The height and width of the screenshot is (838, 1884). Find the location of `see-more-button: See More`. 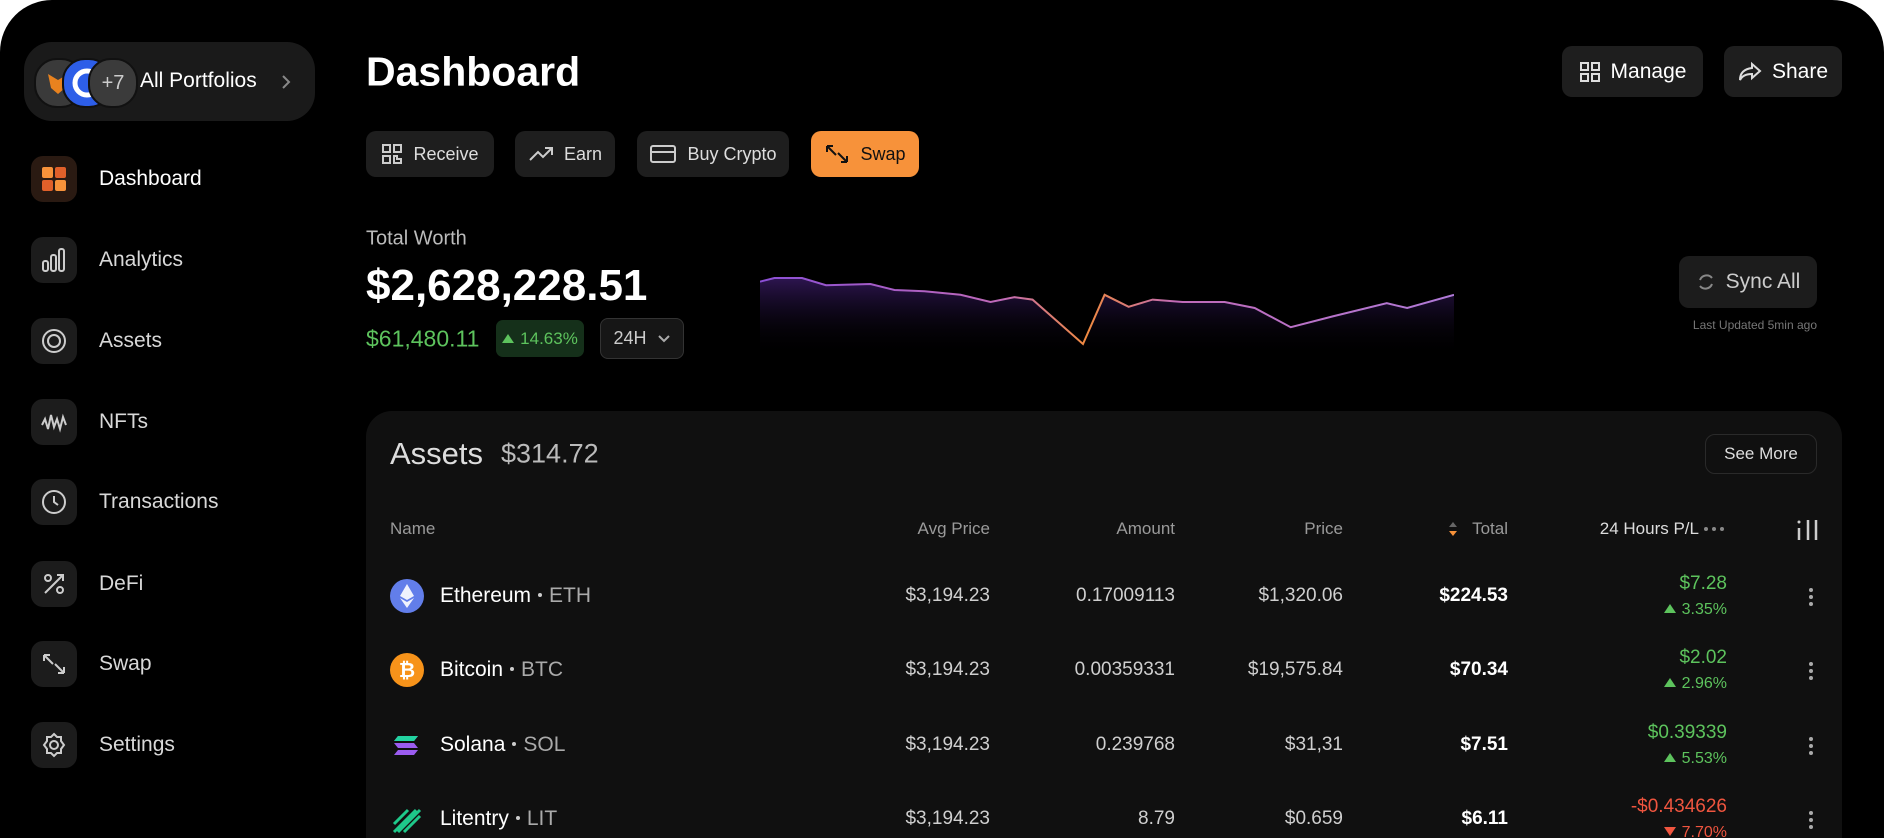

see-more-button: See More is located at coordinates (1761, 454).